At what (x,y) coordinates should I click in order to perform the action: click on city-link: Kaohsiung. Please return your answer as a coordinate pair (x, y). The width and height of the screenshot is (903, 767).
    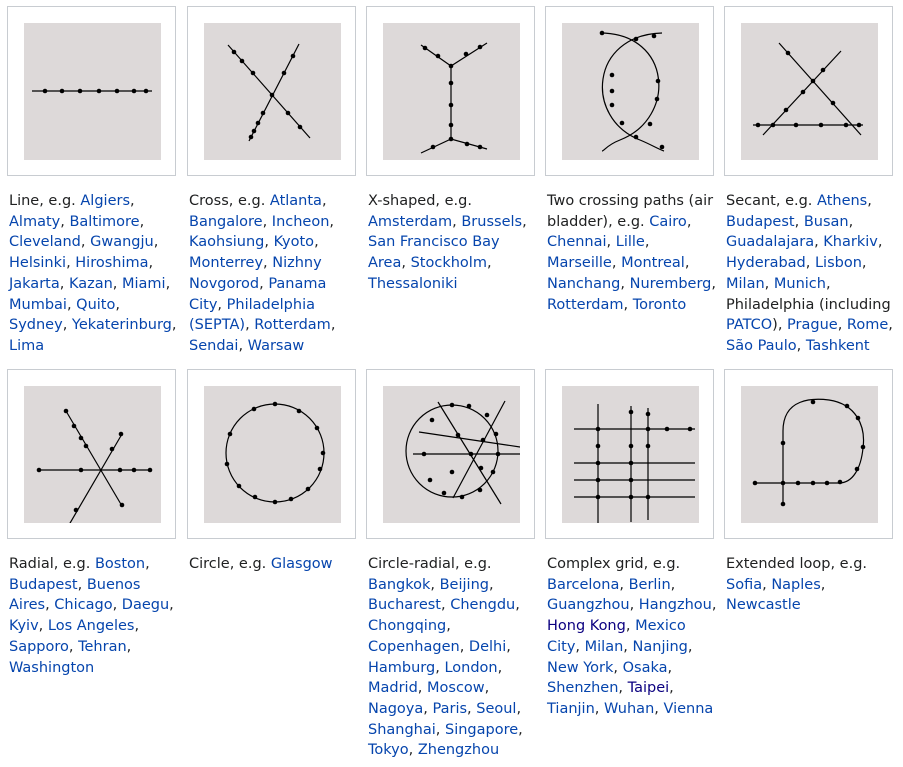
    Looking at the image, I should click on (227, 242).